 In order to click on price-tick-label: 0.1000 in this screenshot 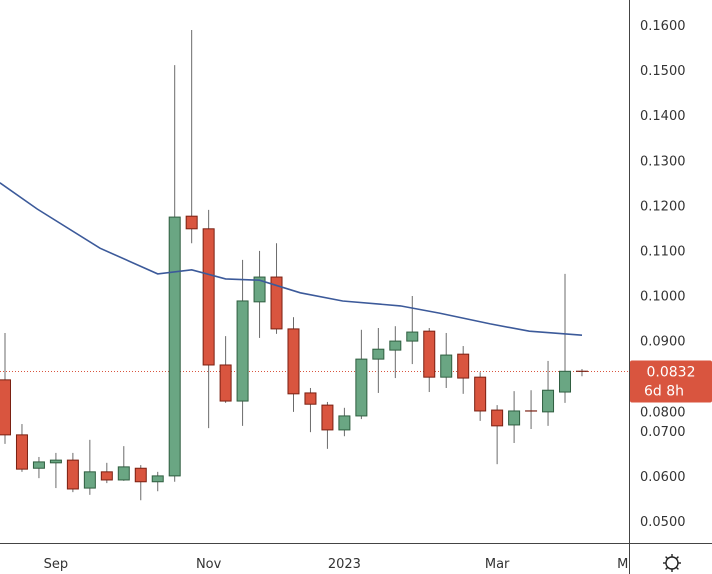, I will do `click(663, 297)`.